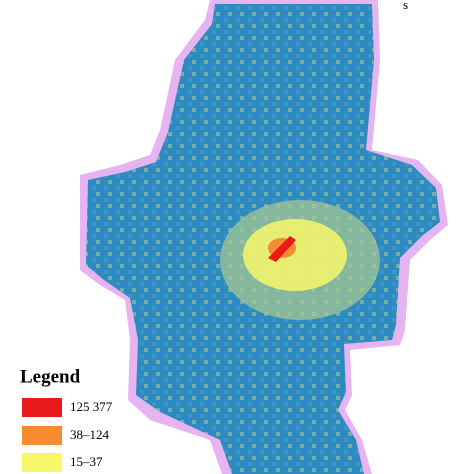  I want to click on density-mid, so click(295, 255).